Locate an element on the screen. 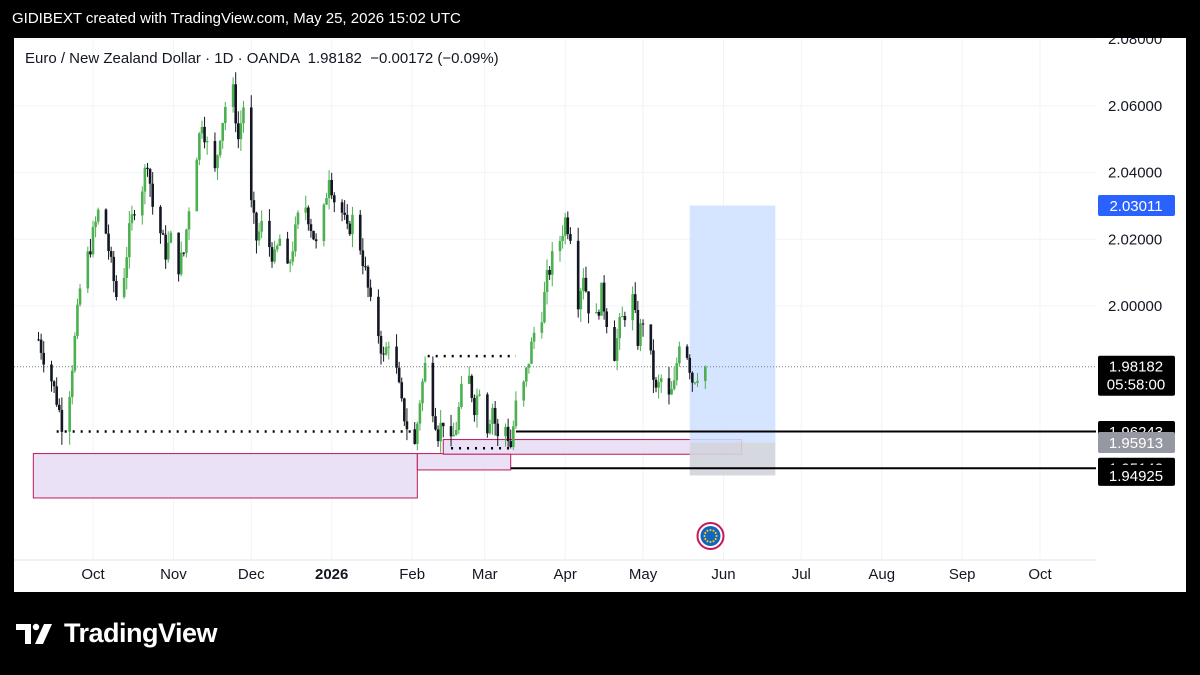 Image resolution: width=1200 pixels, height=675 pixels. tradingview-logo: TradingView is located at coordinates (117, 633).